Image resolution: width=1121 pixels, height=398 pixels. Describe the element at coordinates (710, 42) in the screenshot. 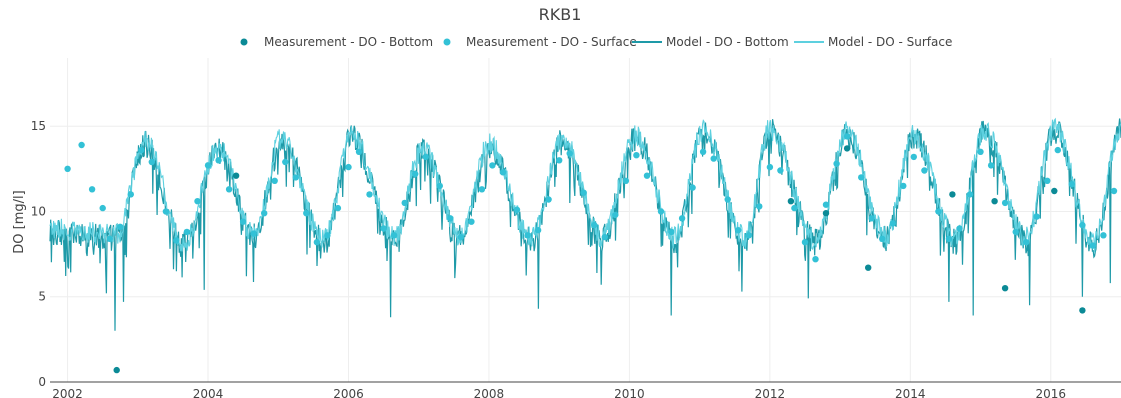

I see `legend-item-bottom-model: Model - DO - Bottom` at that location.